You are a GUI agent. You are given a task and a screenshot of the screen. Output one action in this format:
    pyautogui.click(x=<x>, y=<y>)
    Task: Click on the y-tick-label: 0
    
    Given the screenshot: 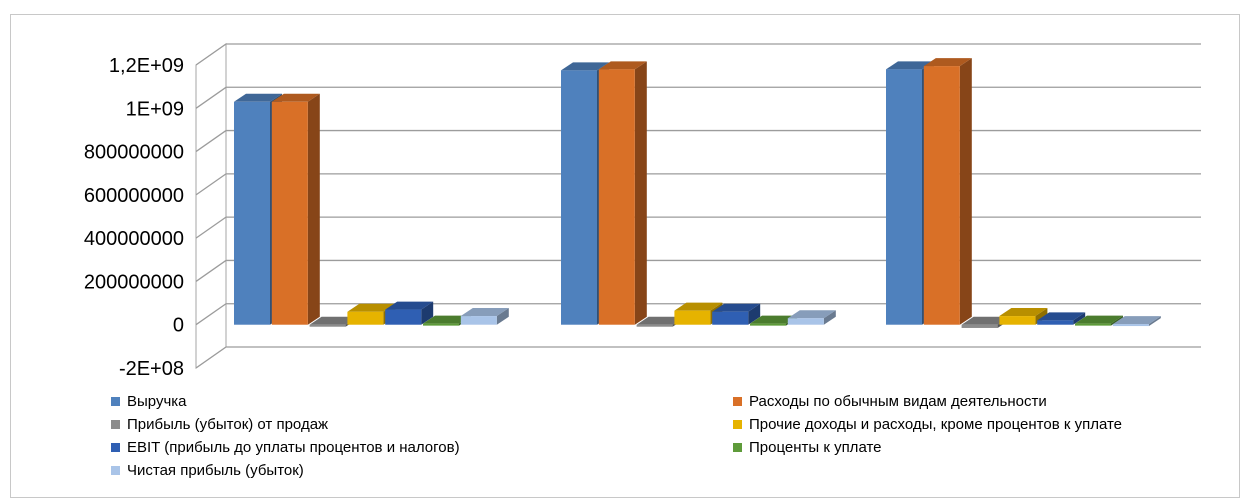 What is the action you would take?
    pyautogui.click(x=178, y=326)
    